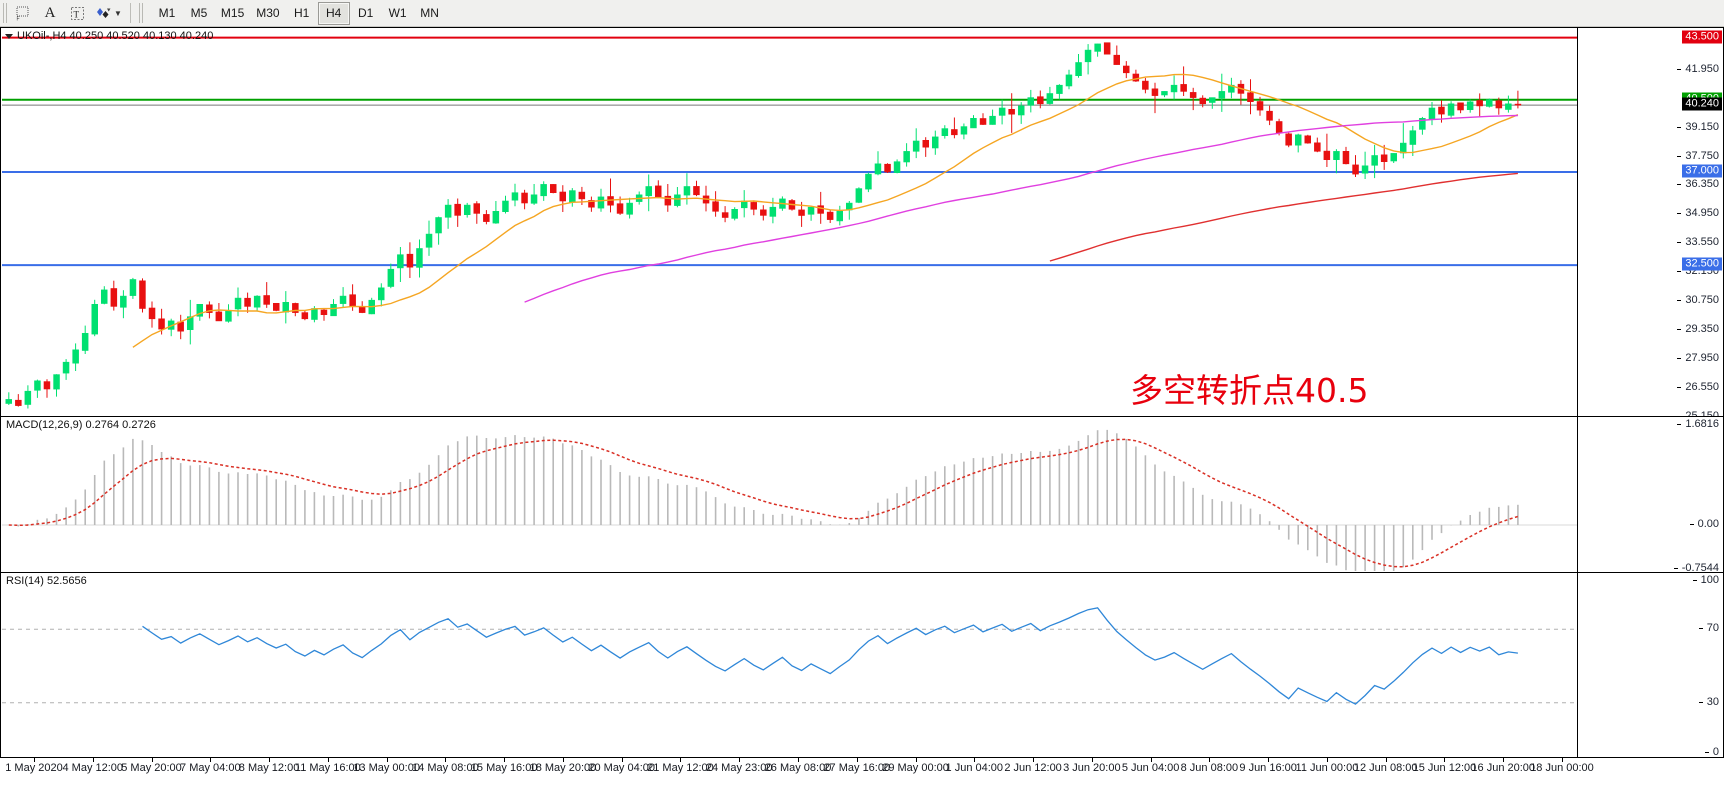 The height and width of the screenshot is (792, 1724). Describe the element at coordinates (333, 13) in the screenshot. I see `timeframe-h4: H4` at that location.